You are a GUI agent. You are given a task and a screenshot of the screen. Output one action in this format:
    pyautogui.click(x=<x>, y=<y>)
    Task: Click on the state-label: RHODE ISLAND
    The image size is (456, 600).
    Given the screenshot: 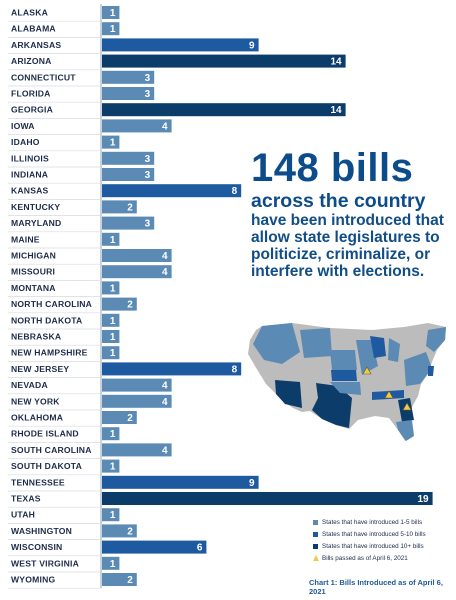 What is the action you would take?
    pyautogui.click(x=45, y=434)
    